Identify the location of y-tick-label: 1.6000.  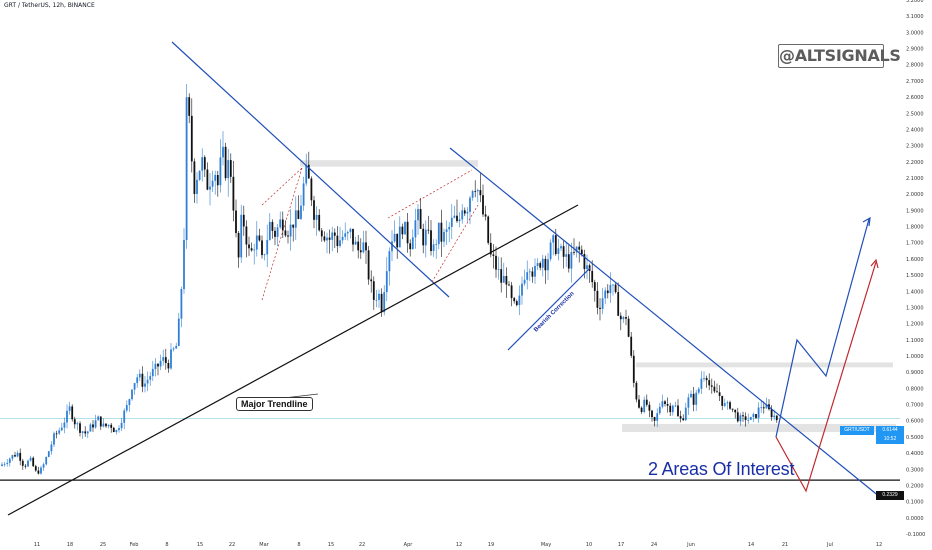
(915, 260).